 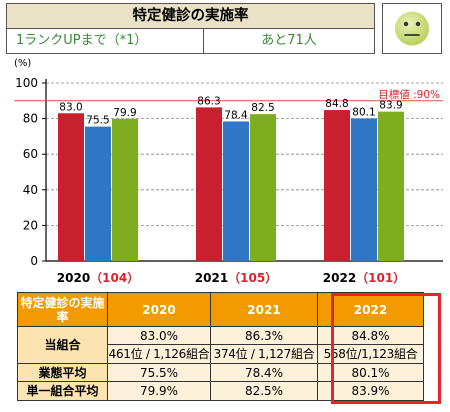 What do you see at coordinates (336, 104) in the screenshot?
I see `bar-value-label: 84.8` at bounding box center [336, 104].